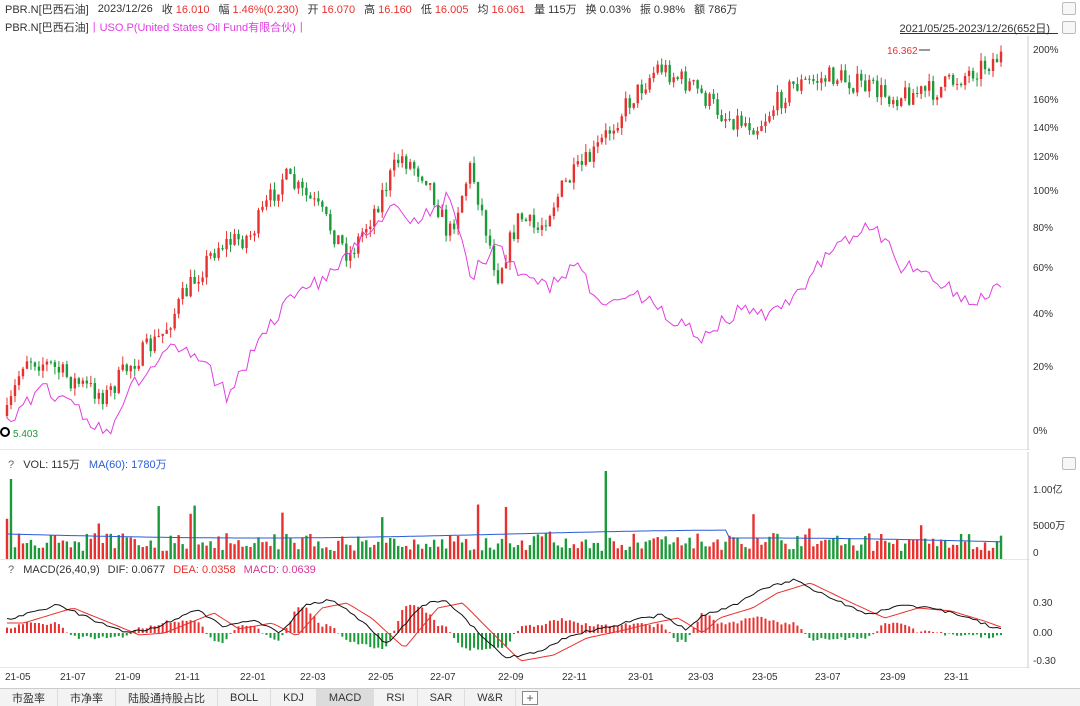 The height and width of the screenshot is (706, 1080). What do you see at coordinates (1069, 8) in the screenshot?
I see `expand-icon` at bounding box center [1069, 8].